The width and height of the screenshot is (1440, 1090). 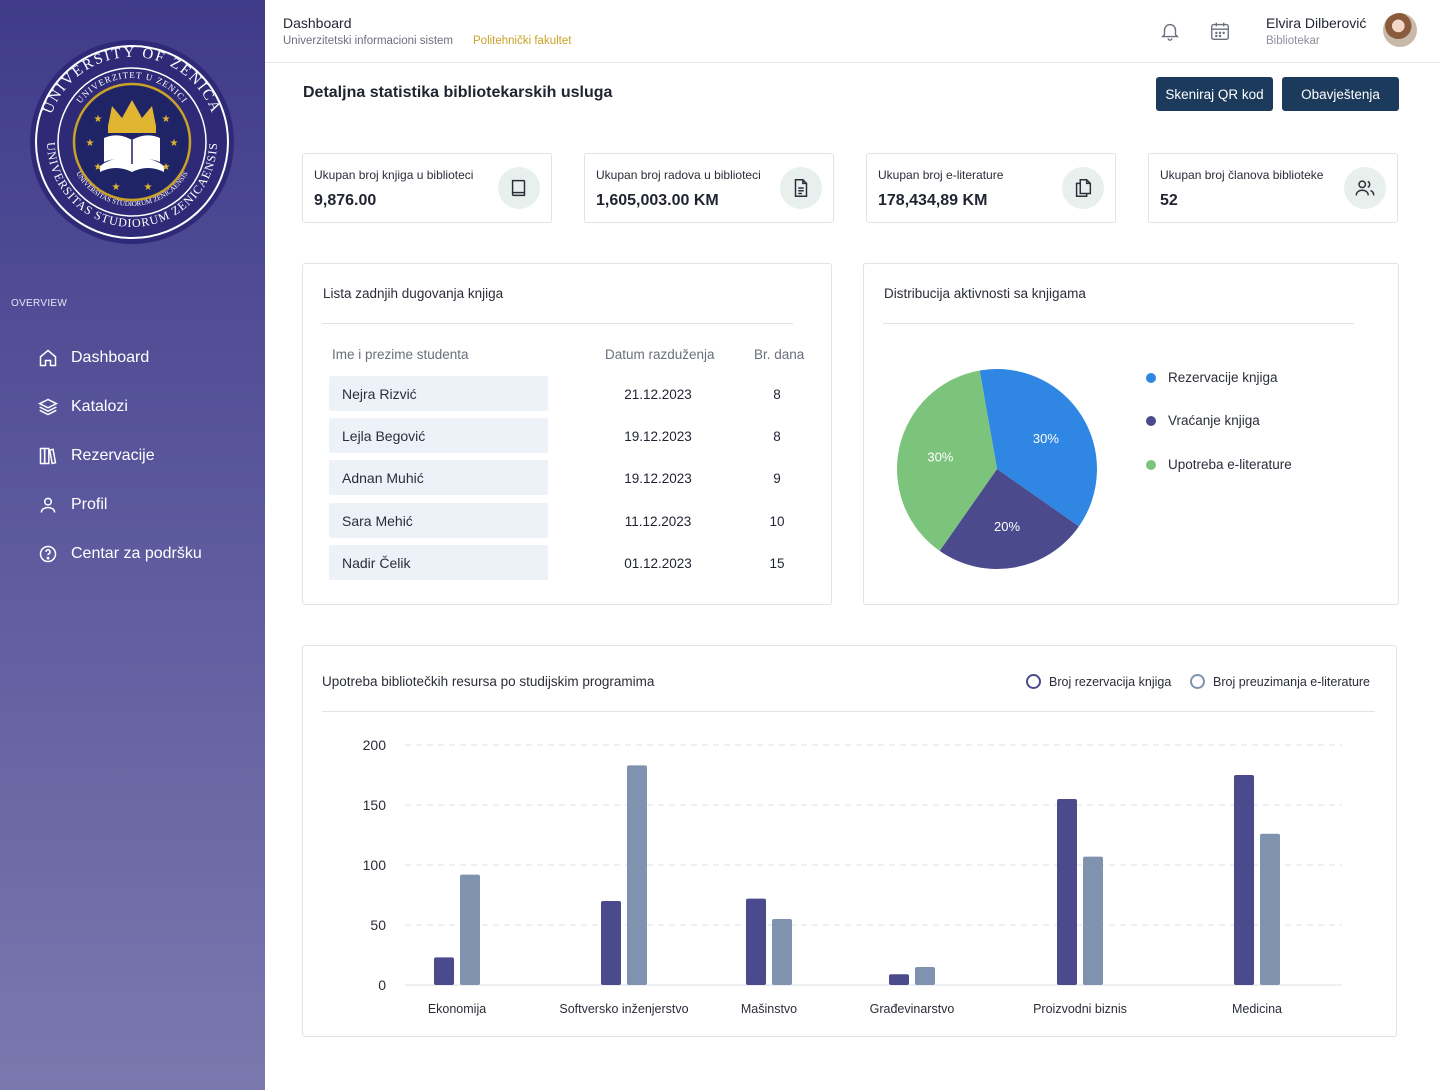 What do you see at coordinates (658, 563) in the screenshot?
I see `debt-row-date: 01.12.2023` at bounding box center [658, 563].